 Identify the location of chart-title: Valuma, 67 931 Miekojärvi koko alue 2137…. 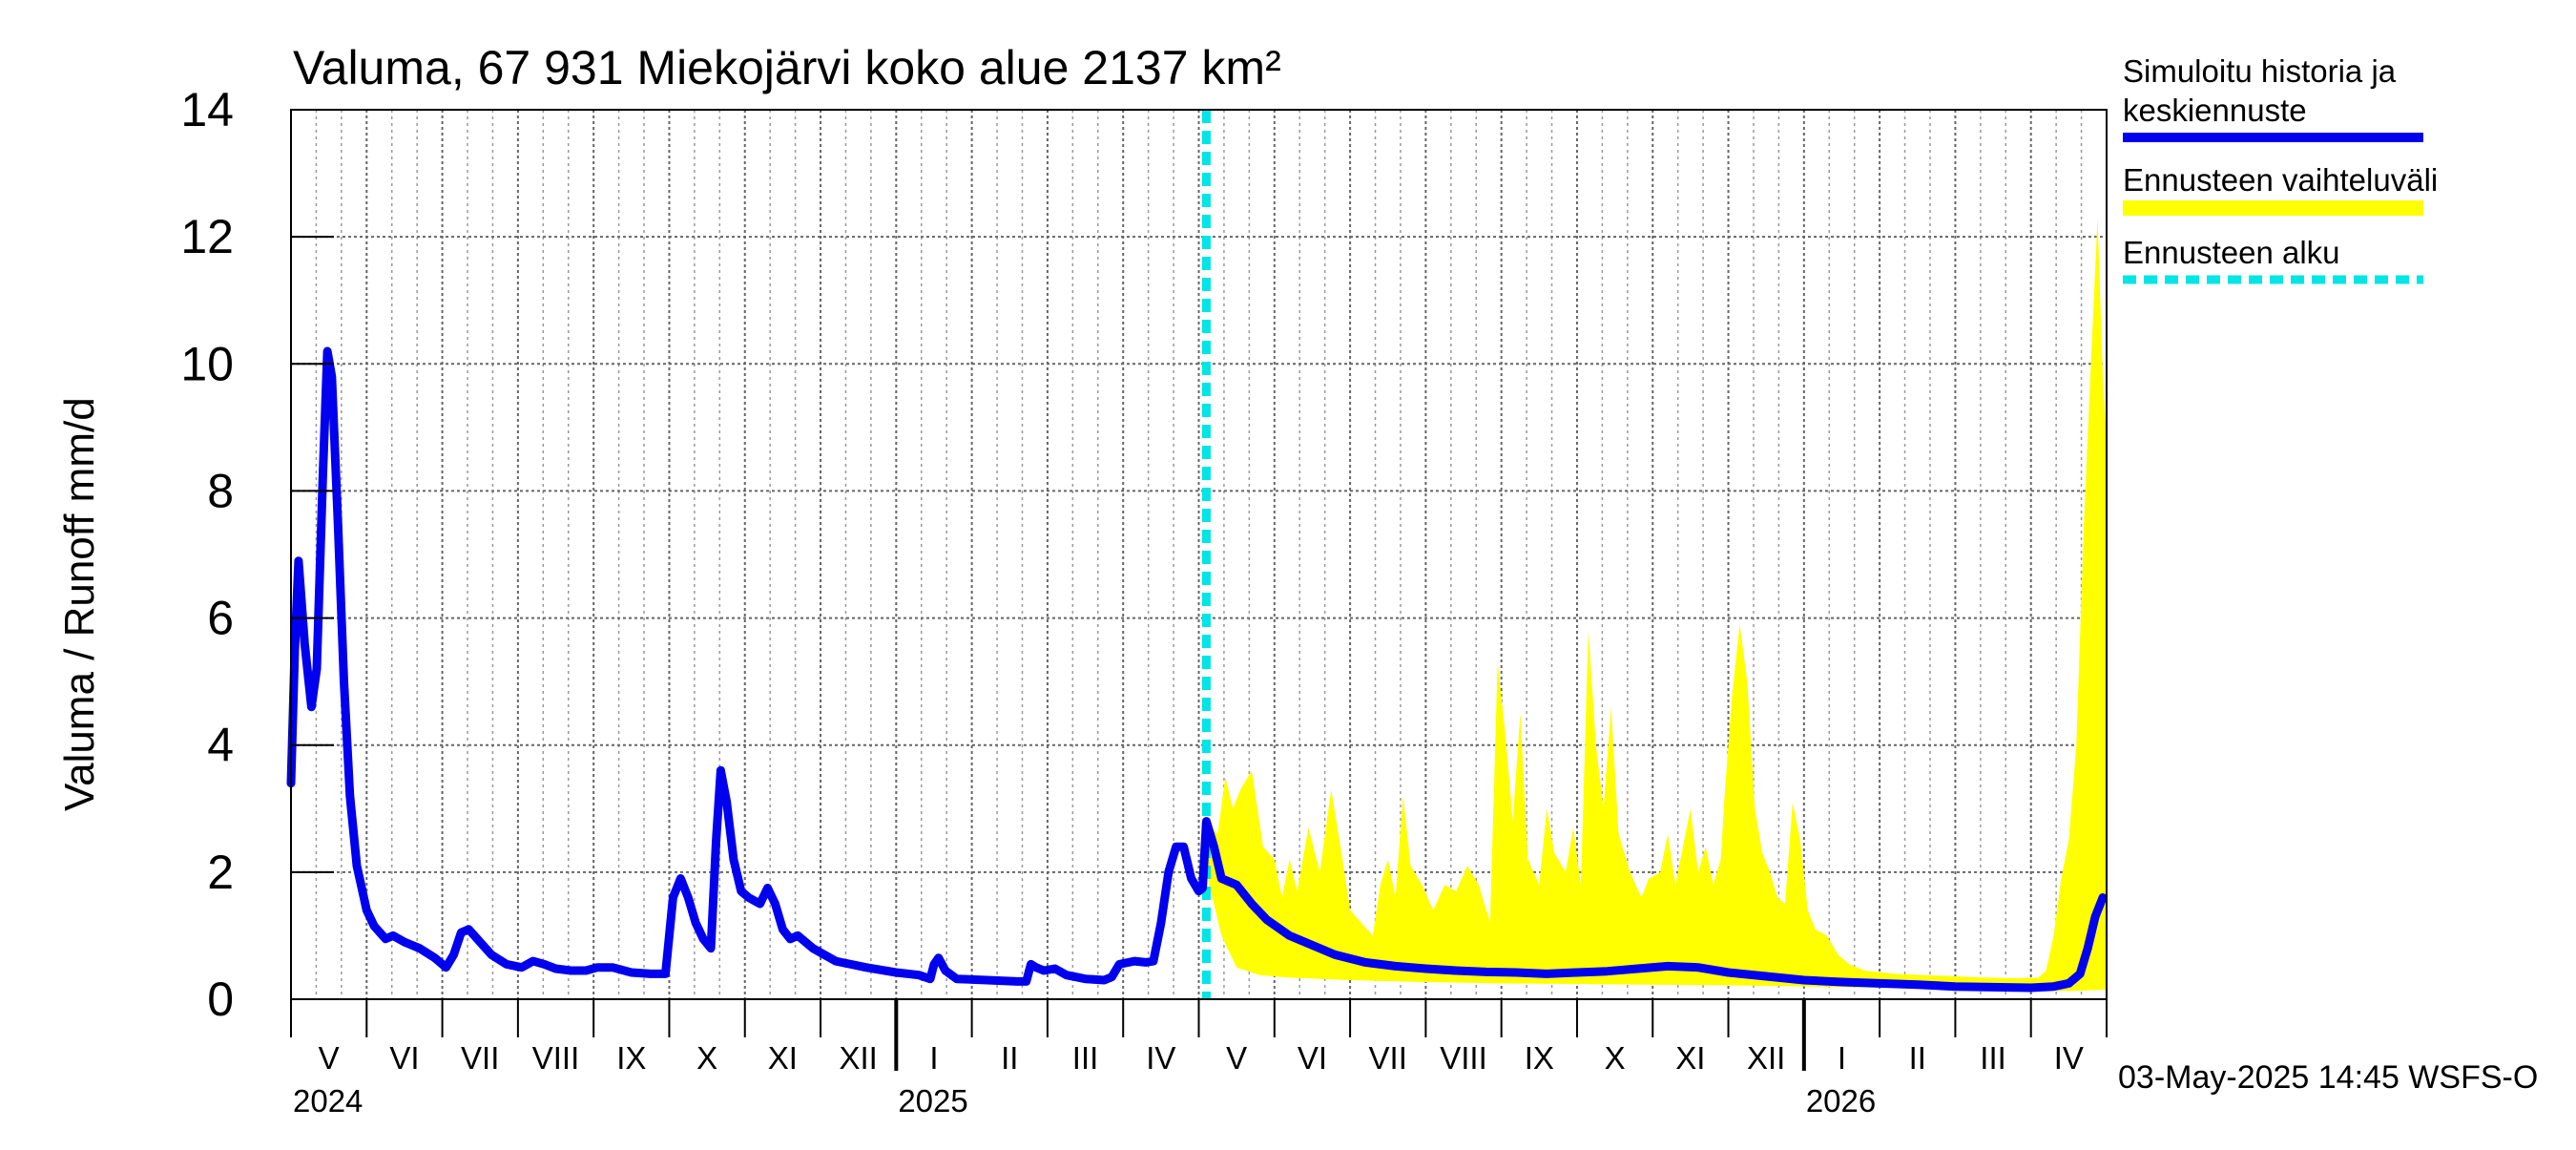
(787, 67).